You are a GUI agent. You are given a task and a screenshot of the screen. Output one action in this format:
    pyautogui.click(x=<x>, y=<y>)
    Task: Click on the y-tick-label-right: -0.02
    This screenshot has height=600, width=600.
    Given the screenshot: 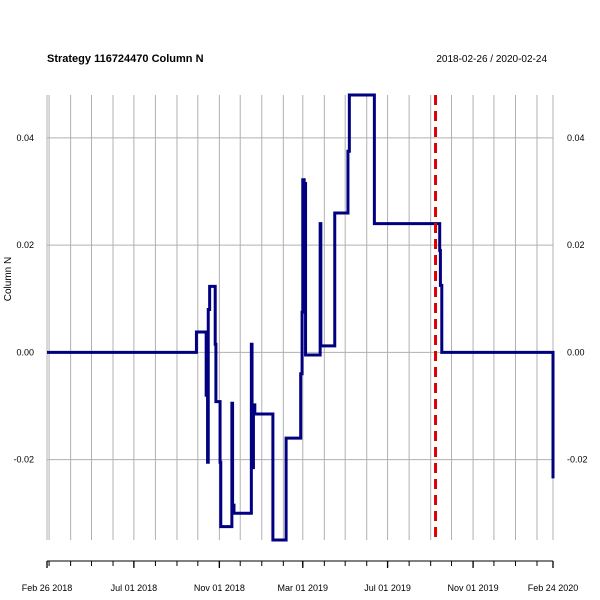 What is the action you would take?
    pyautogui.click(x=577, y=460)
    